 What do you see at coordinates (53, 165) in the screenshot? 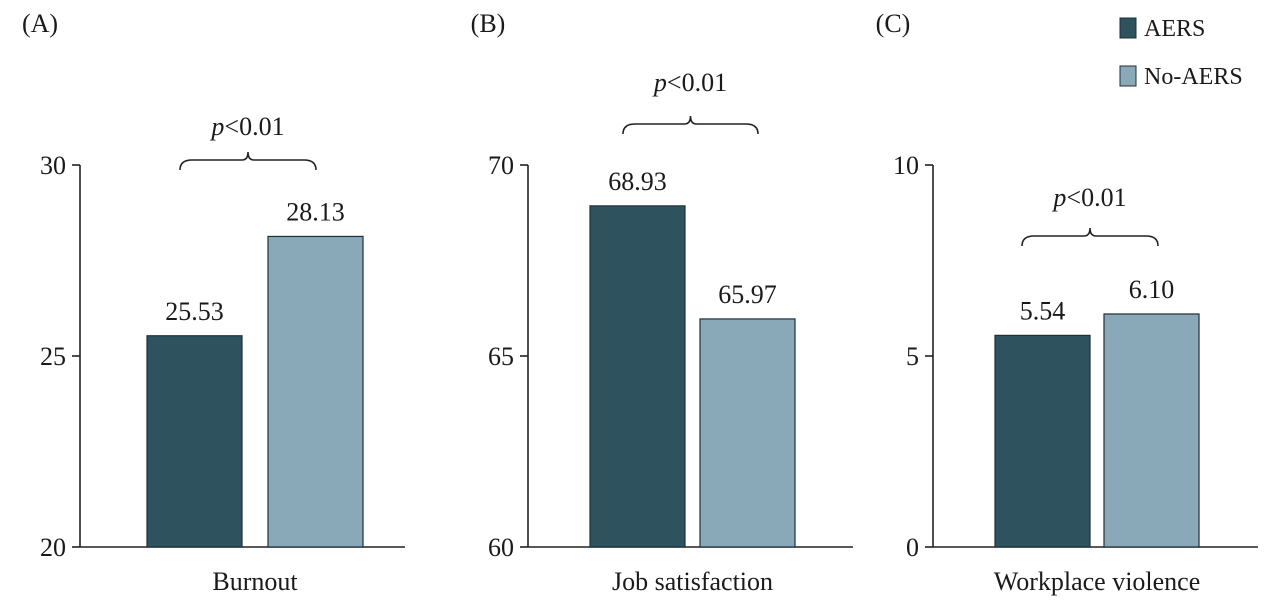
I see `y-tick-label: 30` at bounding box center [53, 165].